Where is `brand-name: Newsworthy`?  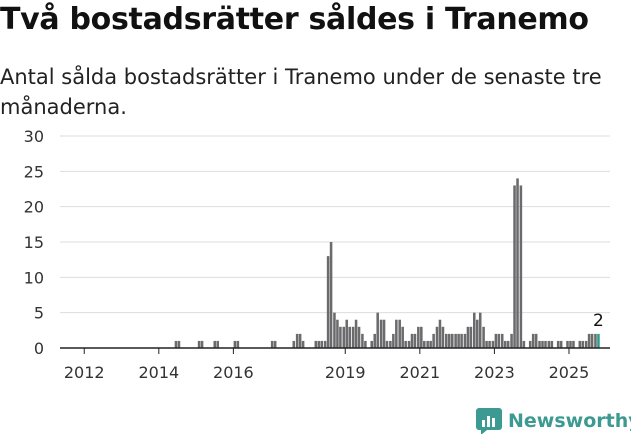 brand-name: Newsworthy is located at coordinates (569, 421).